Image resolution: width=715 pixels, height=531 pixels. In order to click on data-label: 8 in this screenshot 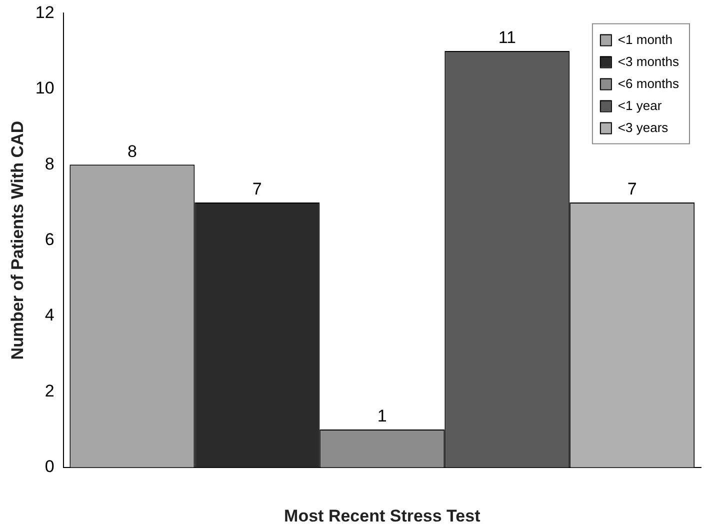, I will do `click(132, 151)`.